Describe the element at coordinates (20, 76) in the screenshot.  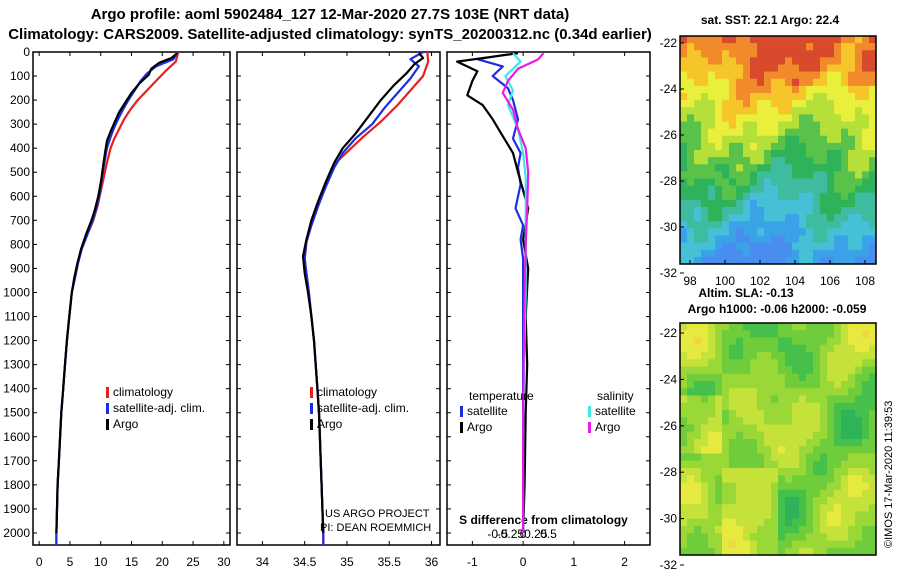
I see `y-tick-label: 100` at that location.